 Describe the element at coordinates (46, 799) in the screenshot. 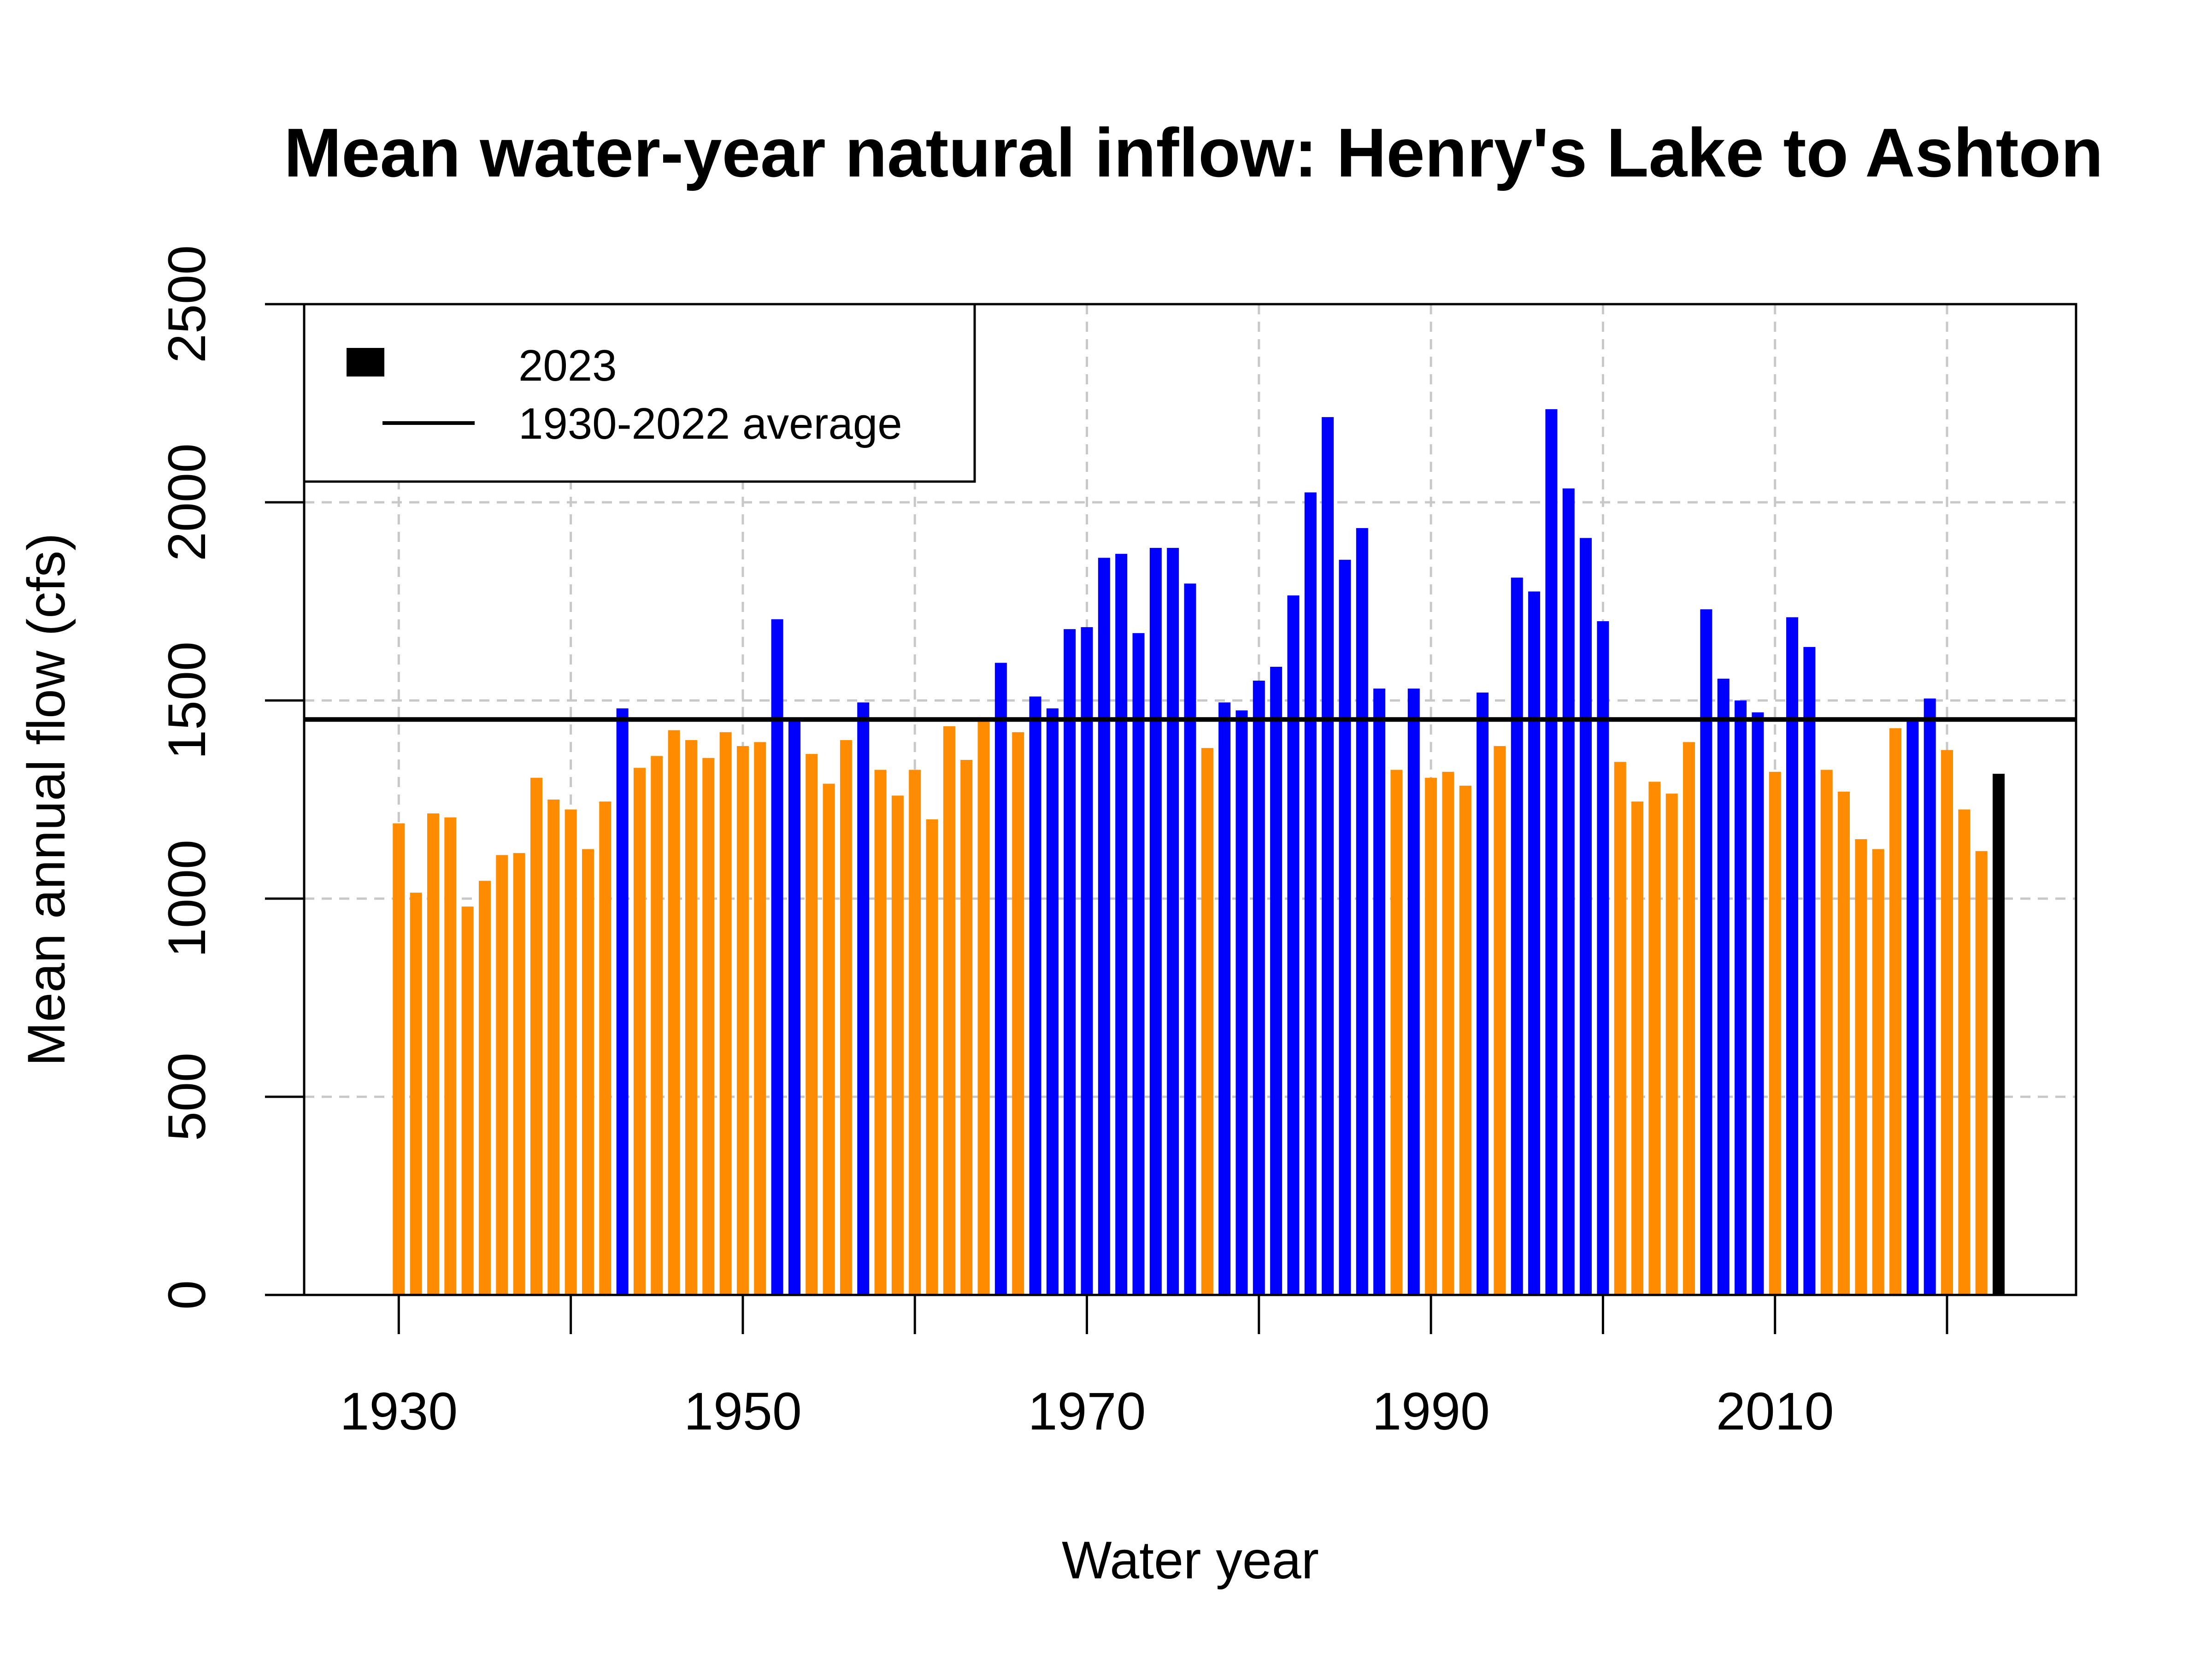

I see `y-axis-label: Mean annual flow (cfs)` at that location.